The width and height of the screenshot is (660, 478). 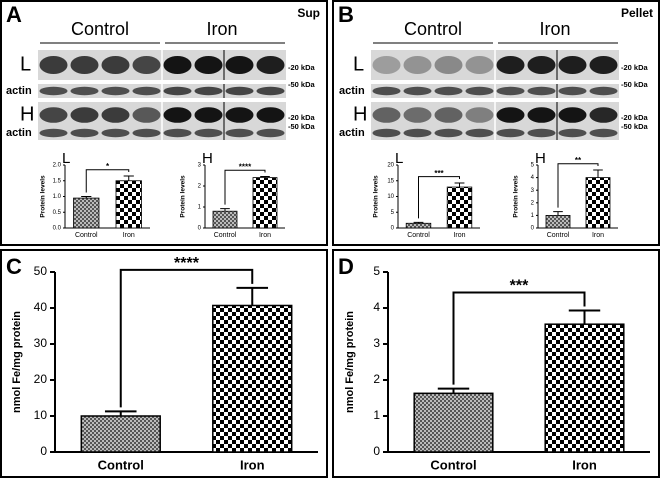 What do you see at coordinates (14, 14) in the screenshot?
I see `panel-letter: A` at bounding box center [14, 14].